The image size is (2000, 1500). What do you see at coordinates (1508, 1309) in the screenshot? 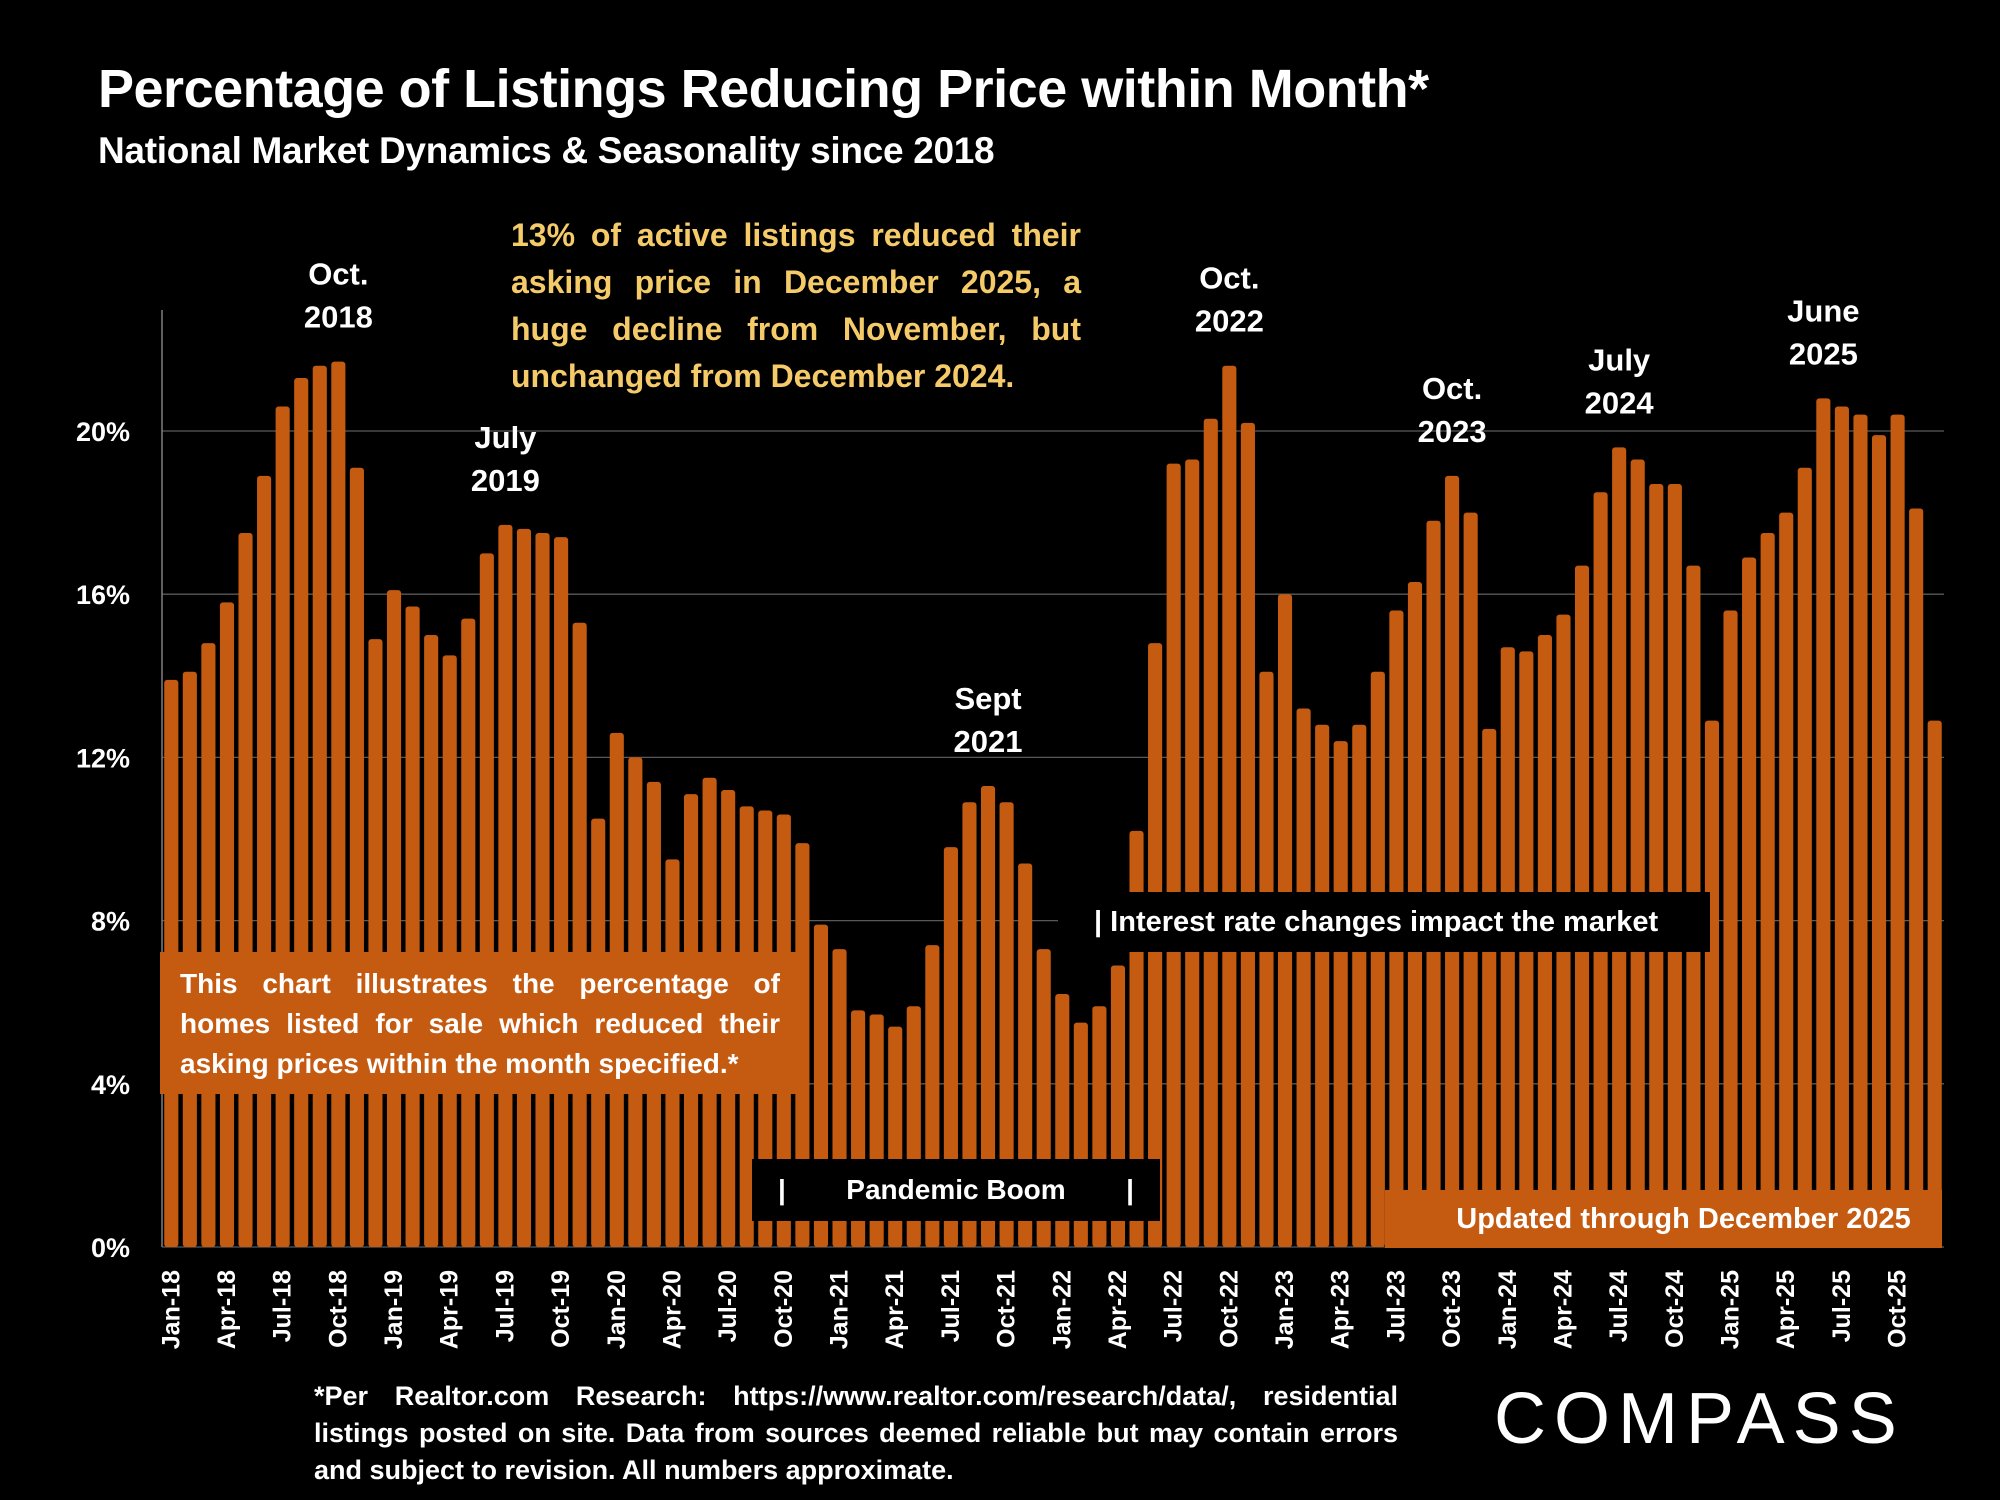
I see `x-tick-label: Jan-24` at bounding box center [1508, 1309].